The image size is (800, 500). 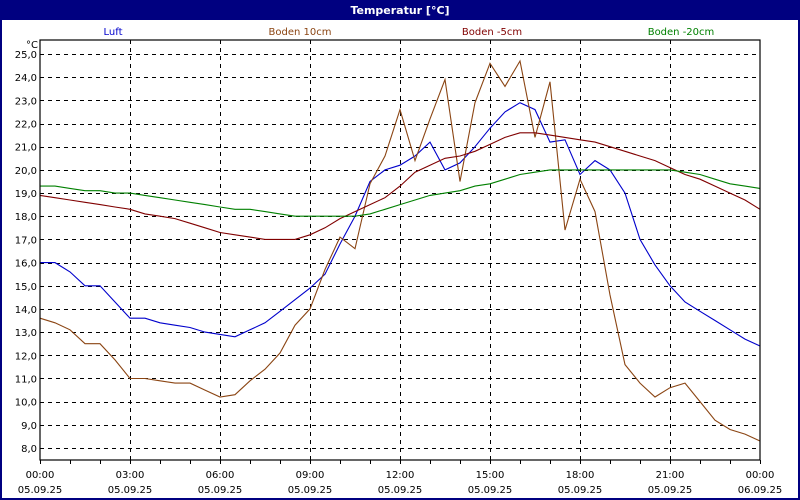 What do you see at coordinates (26, 379) in the screenshot?
I see `y-tick-label: 11,0` at bounding box center [26, 379].